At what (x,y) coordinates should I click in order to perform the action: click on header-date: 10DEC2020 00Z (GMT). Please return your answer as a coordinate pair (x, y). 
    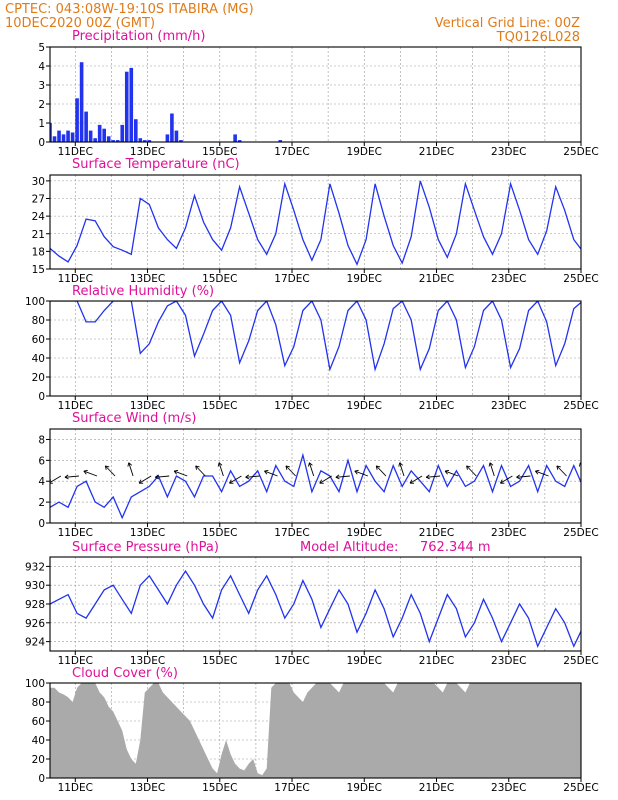
    Looking at the image, I should click on (80, 23).